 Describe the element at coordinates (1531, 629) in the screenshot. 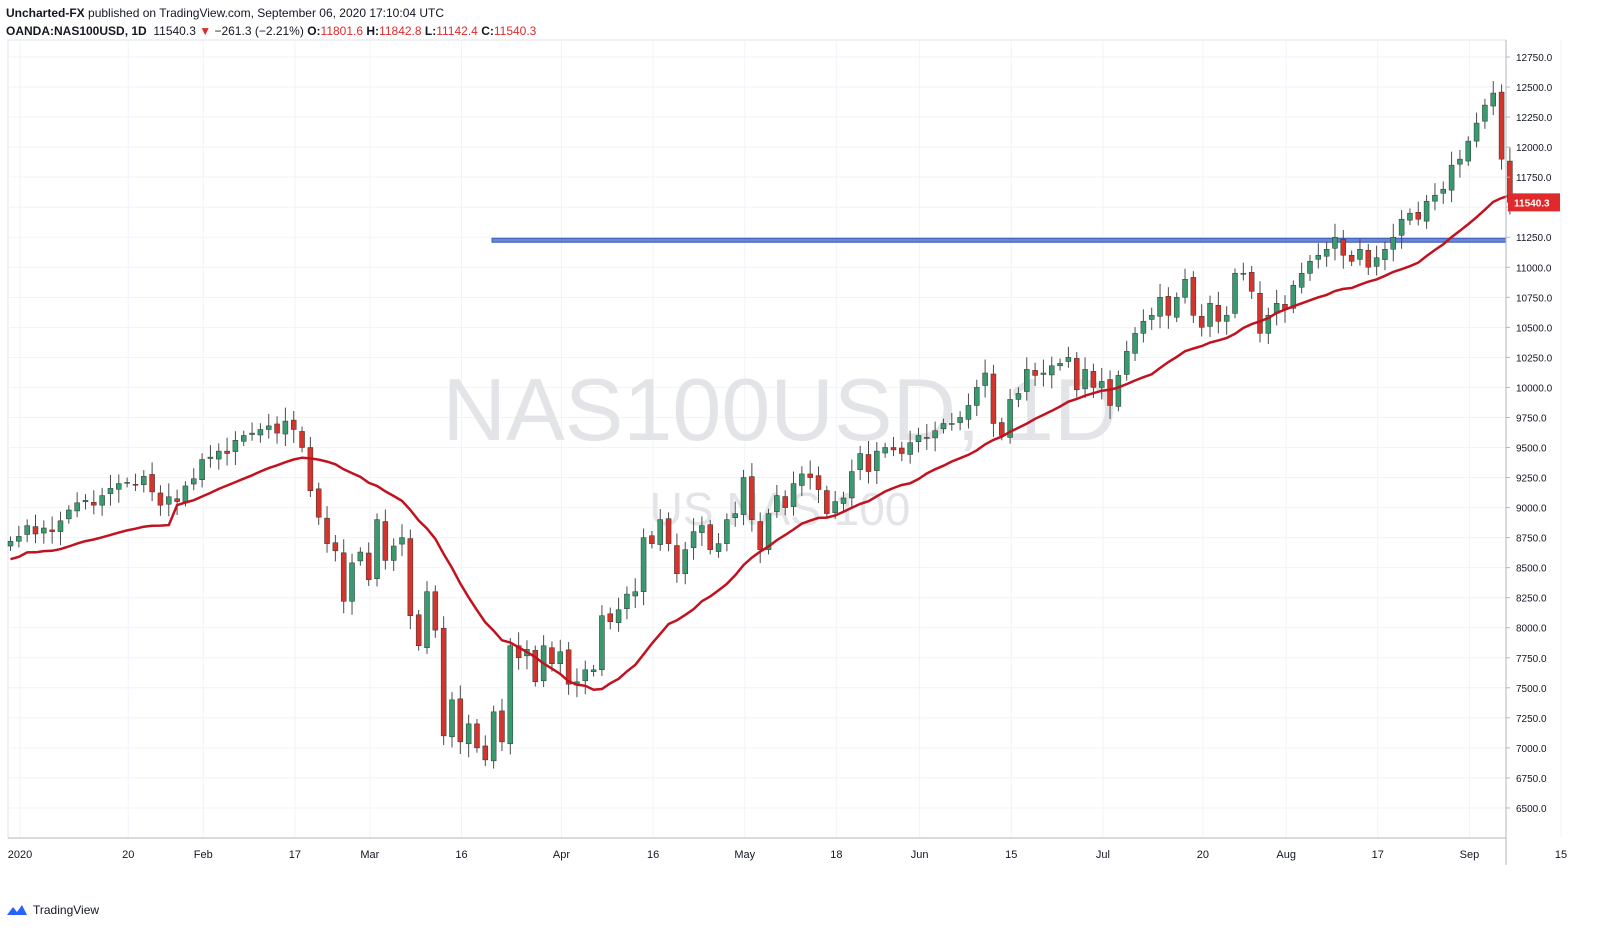

I see `price-tick-label: 8000.0` at that location.